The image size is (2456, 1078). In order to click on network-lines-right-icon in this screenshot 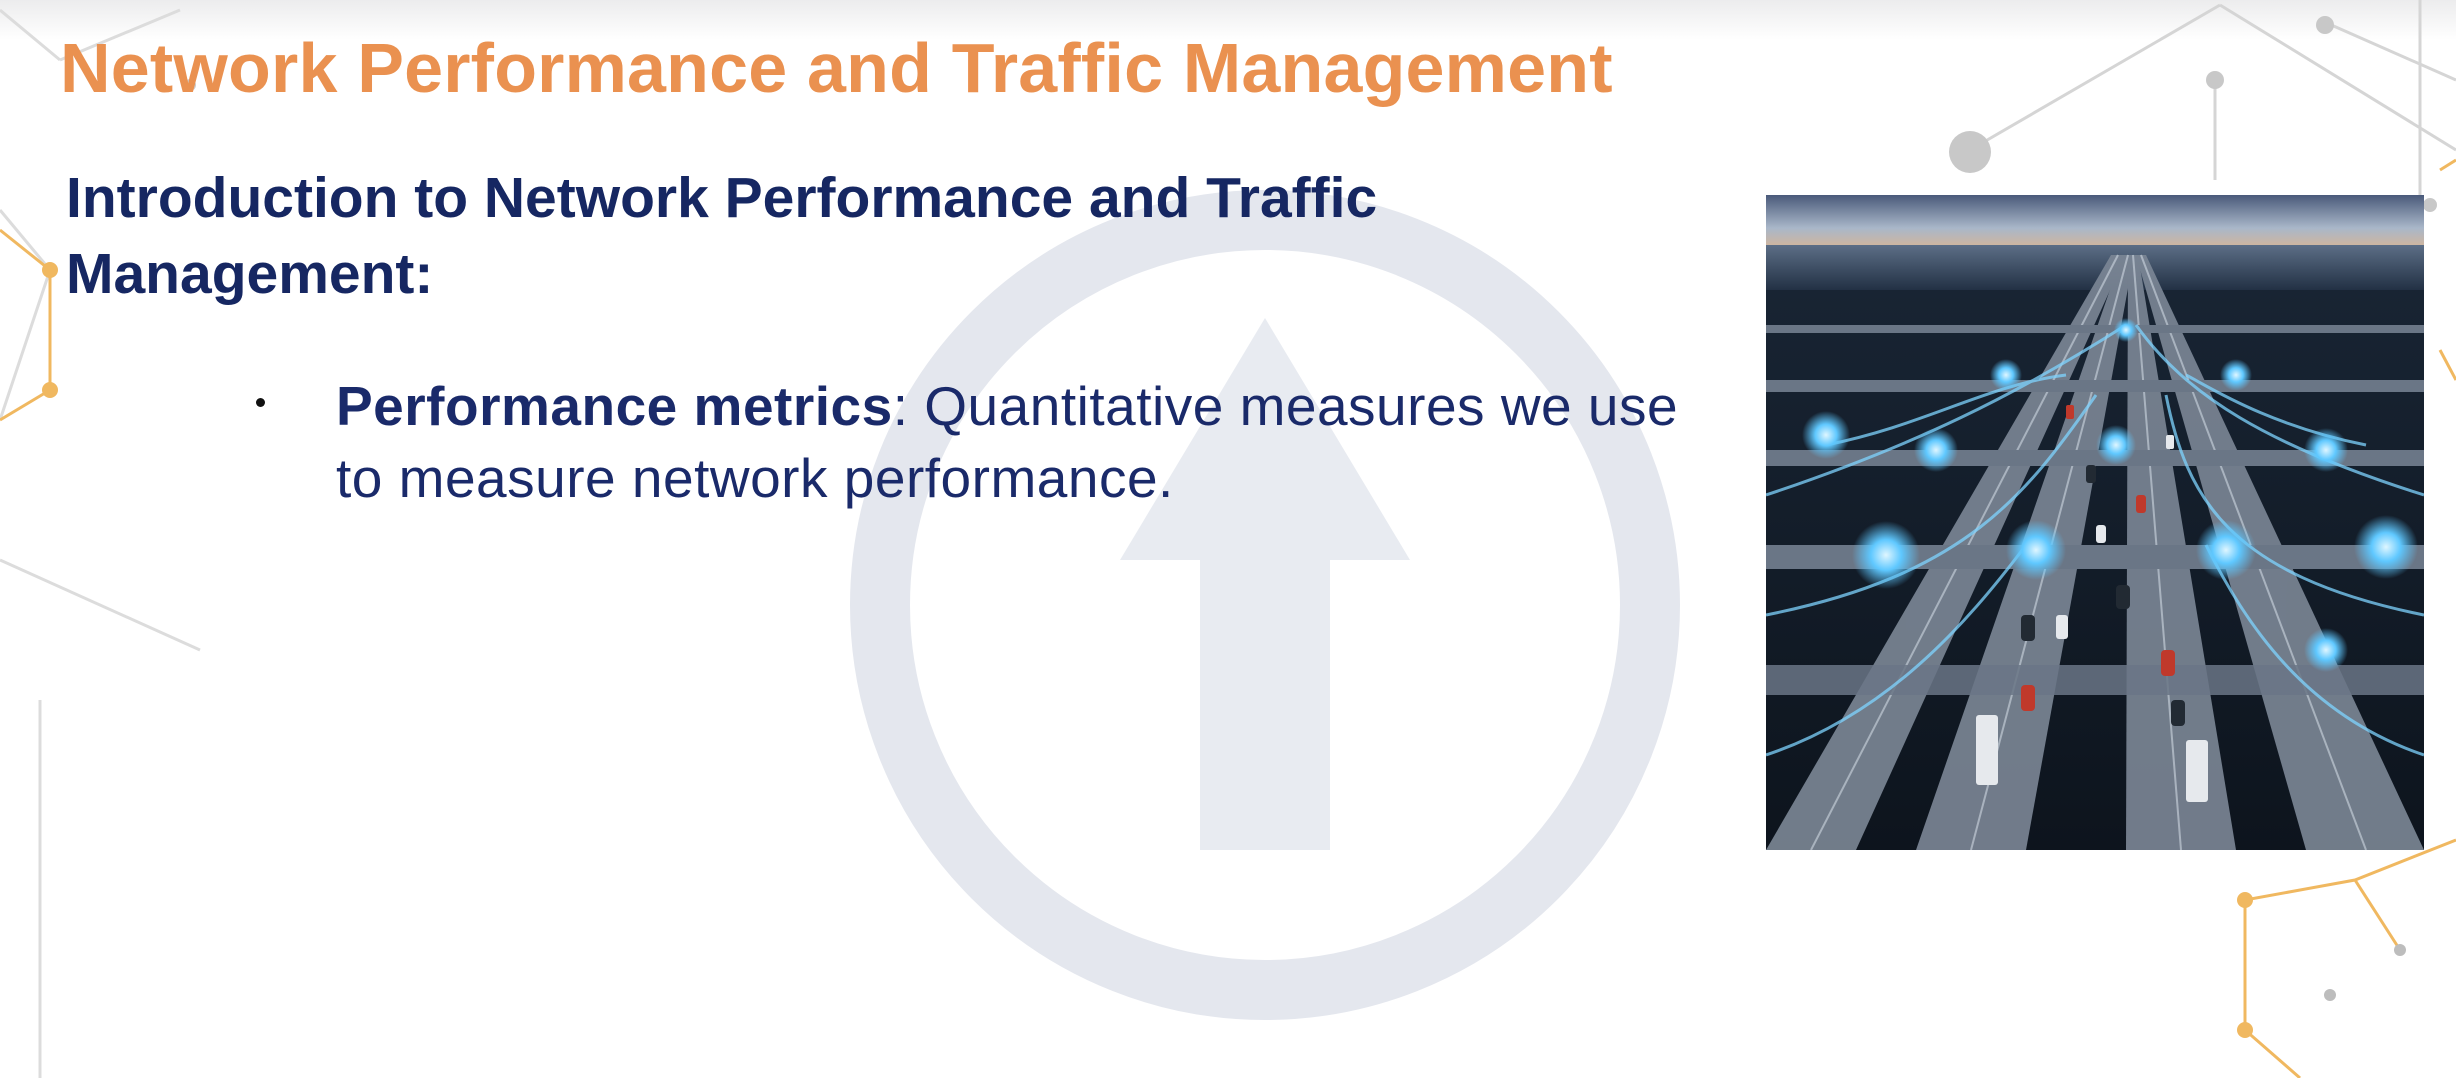, I will do `click(2212, 100)`.